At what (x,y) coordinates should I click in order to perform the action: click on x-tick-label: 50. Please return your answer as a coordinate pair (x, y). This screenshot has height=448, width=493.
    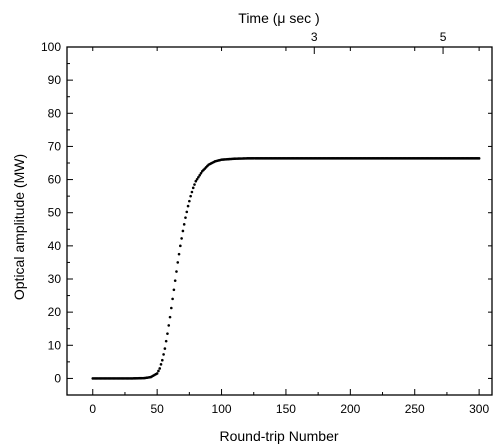
    Looking at the image, I should click on (157, 409).